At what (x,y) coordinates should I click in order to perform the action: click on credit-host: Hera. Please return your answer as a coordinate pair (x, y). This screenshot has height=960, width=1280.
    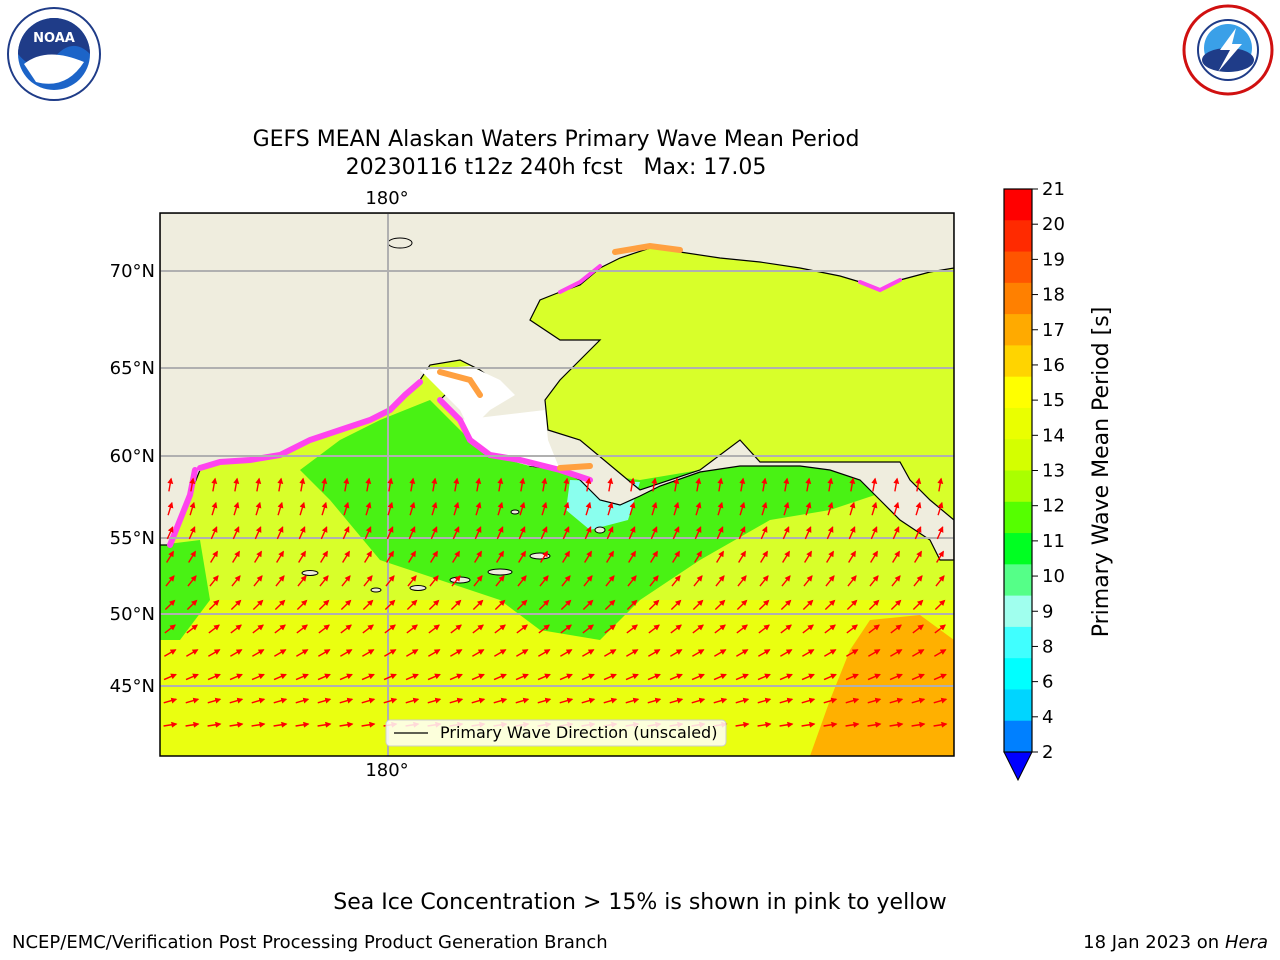
    Looking at the image, I should click on (1246, 942).